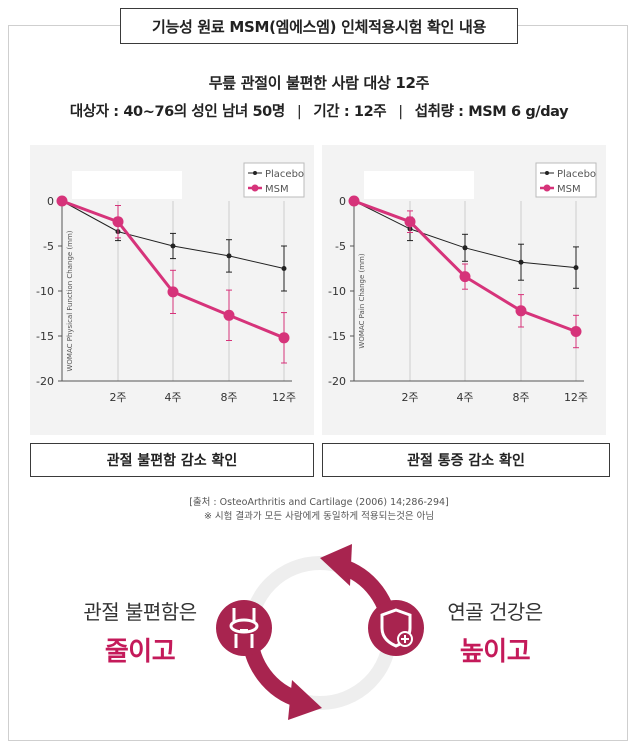  I want to click on right-message-line1: 연골 건강은, so click(495, 612).